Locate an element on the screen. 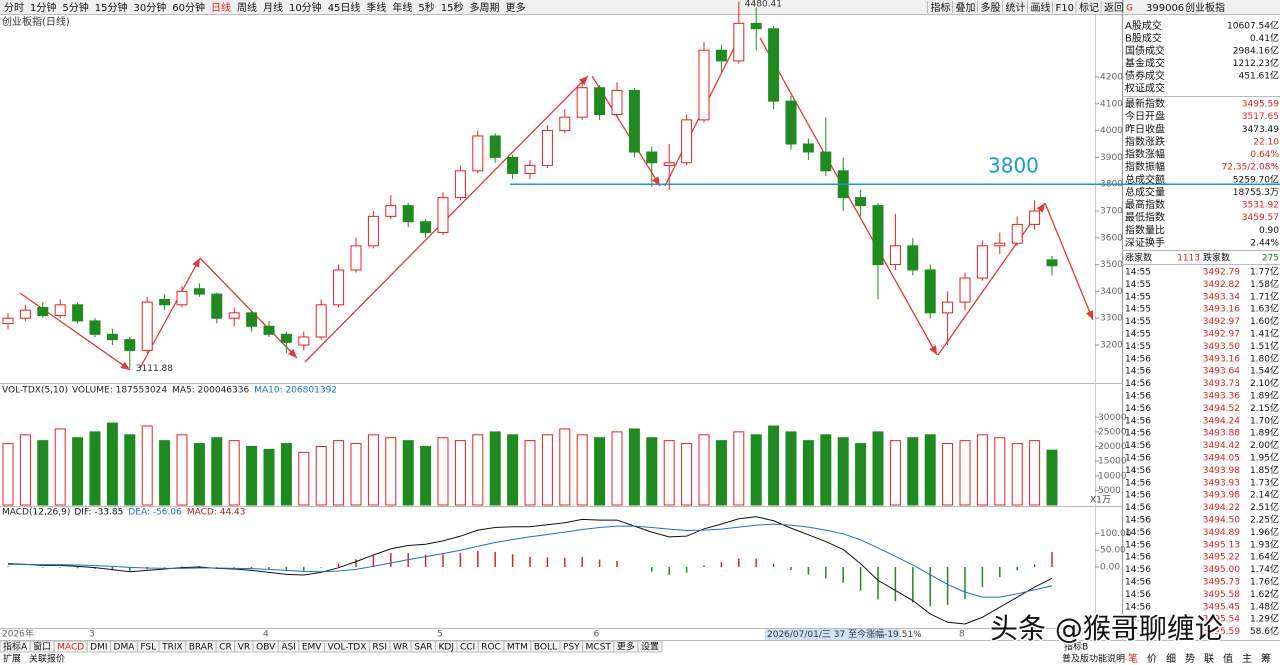 This screenshot has height=665, width=1280. panel-tab: 值 is located at coordinates (1228, 658).